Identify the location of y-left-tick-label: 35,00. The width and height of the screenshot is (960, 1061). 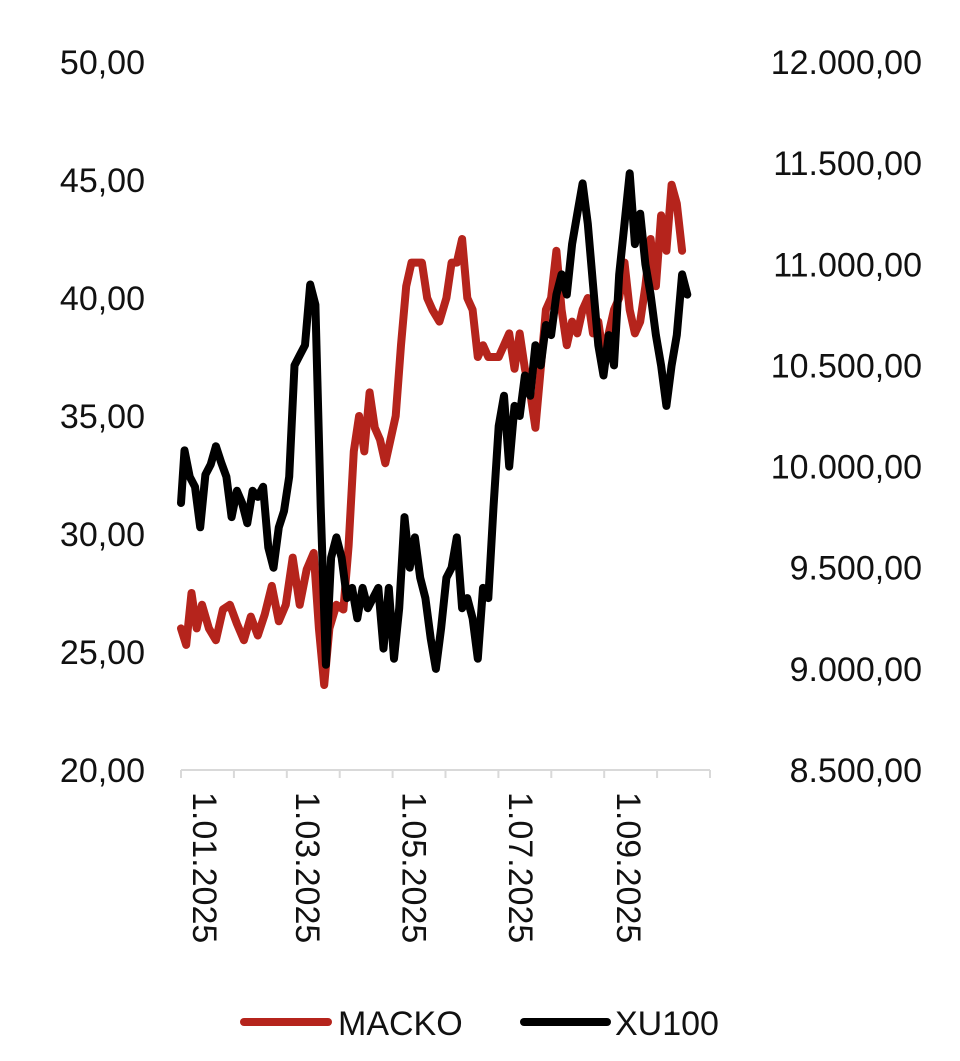
(102, 417).